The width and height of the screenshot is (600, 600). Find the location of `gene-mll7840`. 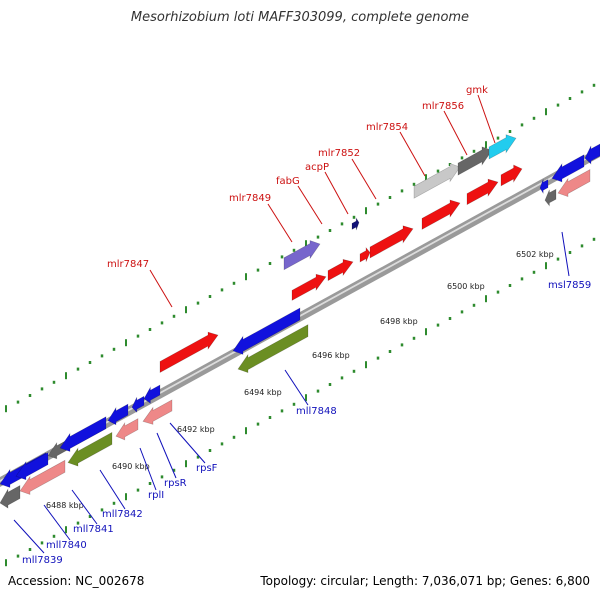

gene-mll7840 is located at coordinates (42, 477).